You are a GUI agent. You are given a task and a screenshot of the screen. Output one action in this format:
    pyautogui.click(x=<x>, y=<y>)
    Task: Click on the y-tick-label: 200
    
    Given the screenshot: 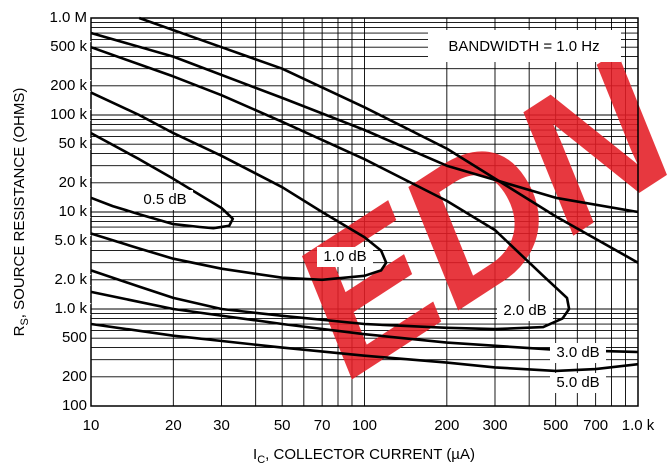 What is the action you would take?
    pyautogui.click(x=74, y=376)
    